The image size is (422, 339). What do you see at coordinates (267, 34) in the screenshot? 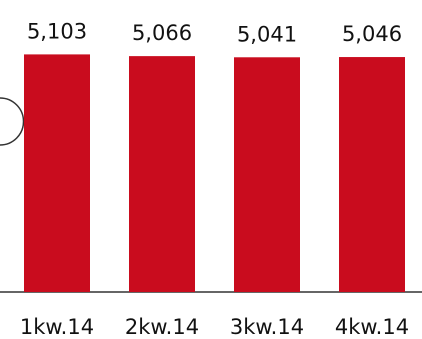
I see `data-label-3kw.14: 5,041` at bounding box center [267, 34].